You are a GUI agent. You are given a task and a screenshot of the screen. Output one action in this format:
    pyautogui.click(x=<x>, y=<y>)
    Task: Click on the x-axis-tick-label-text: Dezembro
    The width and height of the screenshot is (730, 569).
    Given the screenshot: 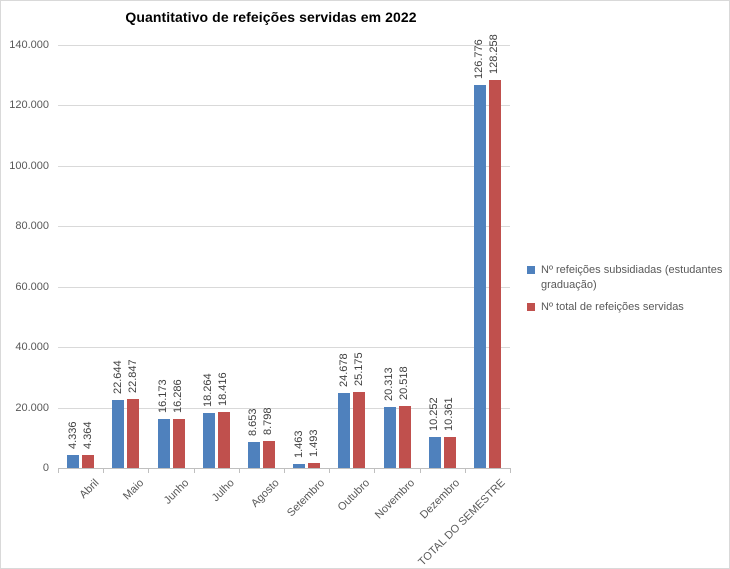 What is the action you would take?
    pyautogui.click(x=440, y=499)
    